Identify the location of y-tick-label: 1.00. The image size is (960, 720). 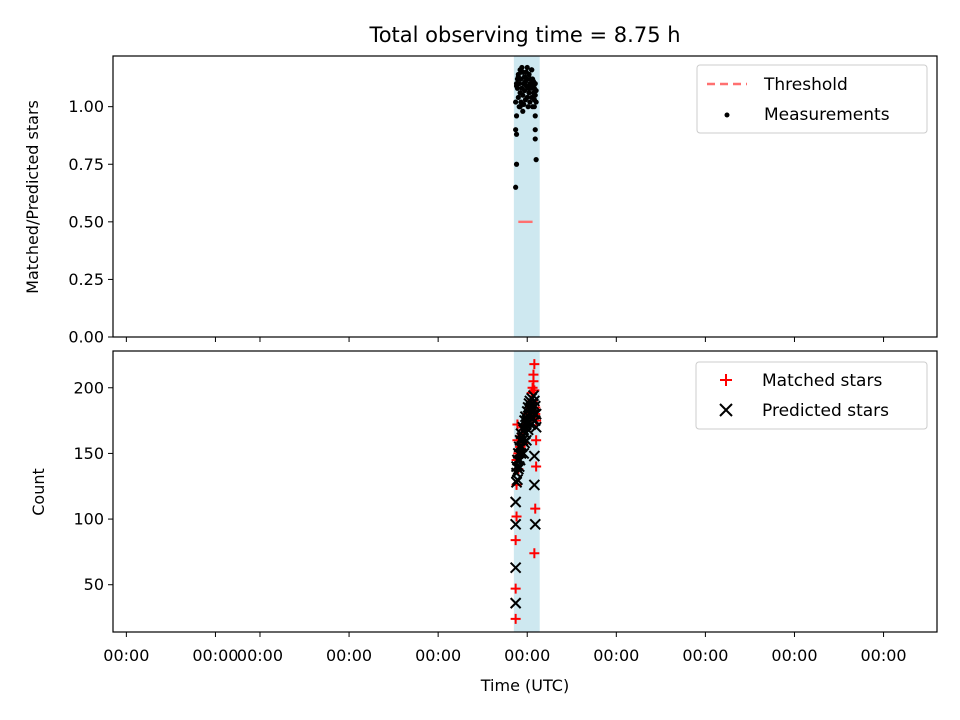
(86, 106).